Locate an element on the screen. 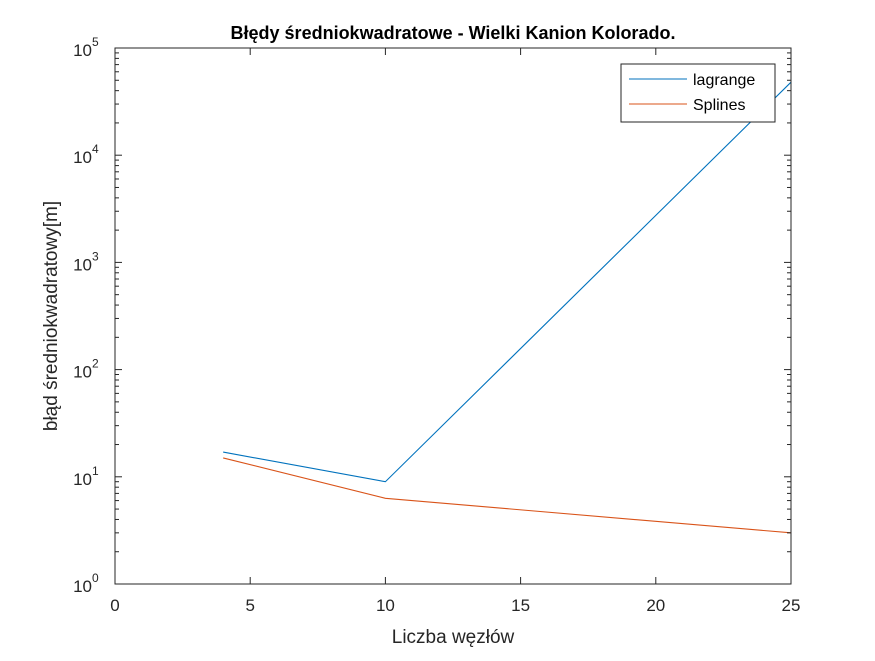  legend: lagrange Splines is located at coordinates (698, 93).